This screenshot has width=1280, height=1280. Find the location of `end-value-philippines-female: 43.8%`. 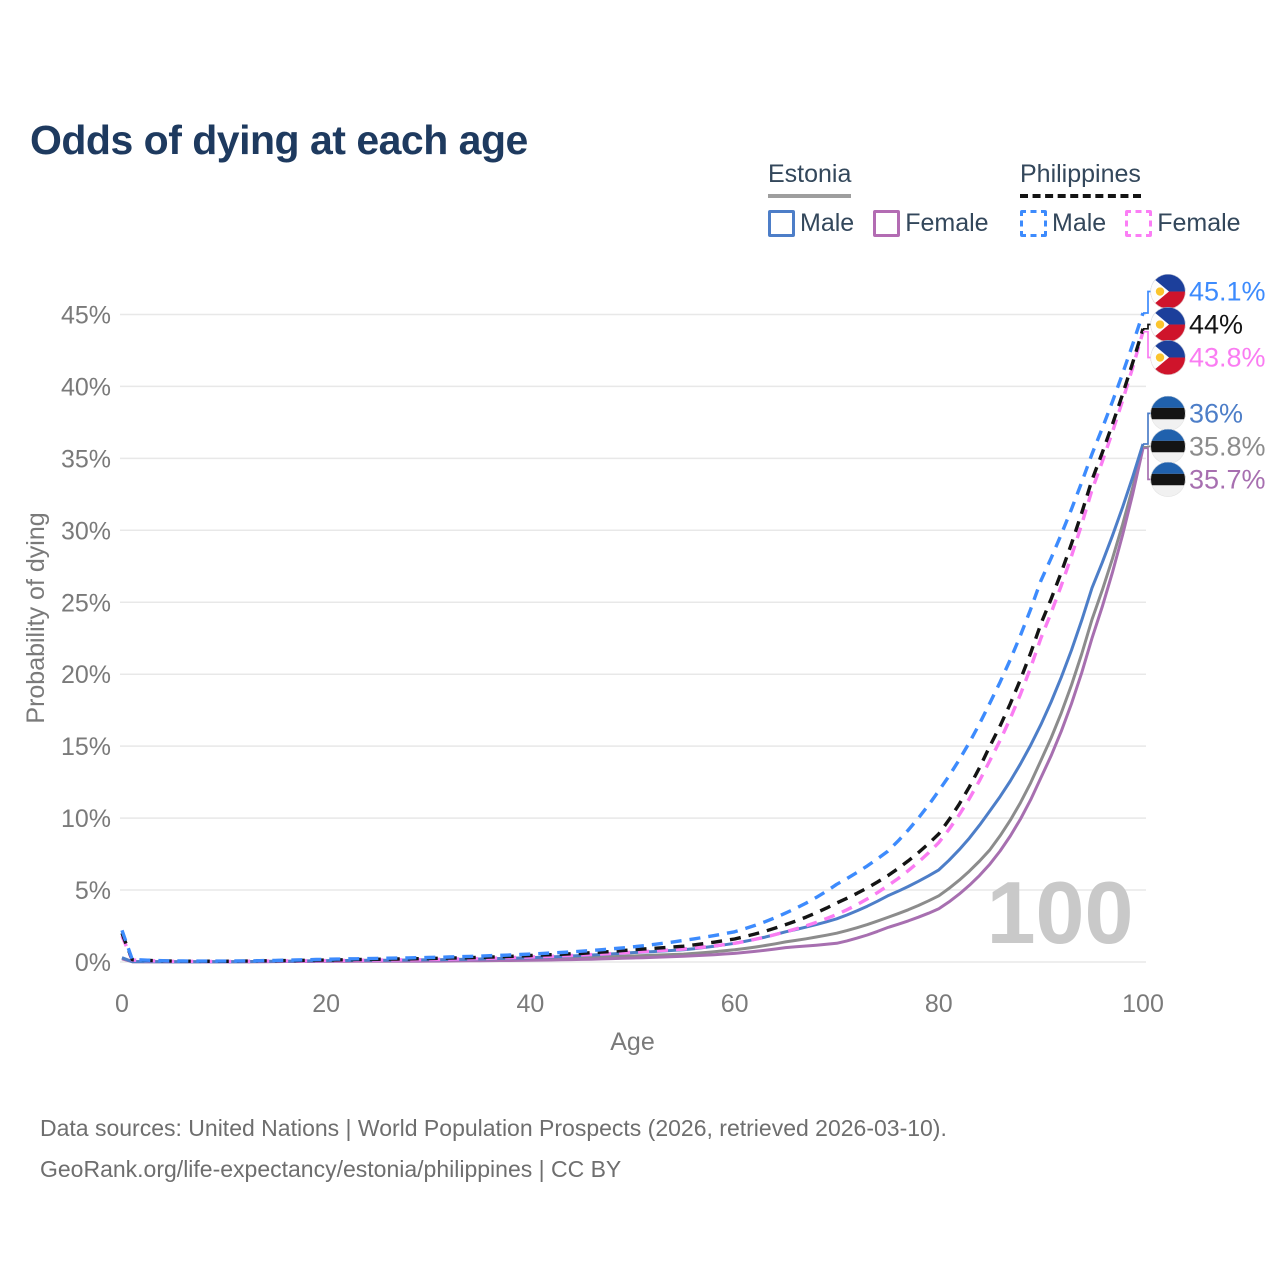

end-value-philippines-female: 43.8% is located at coordinates (1227, 358).